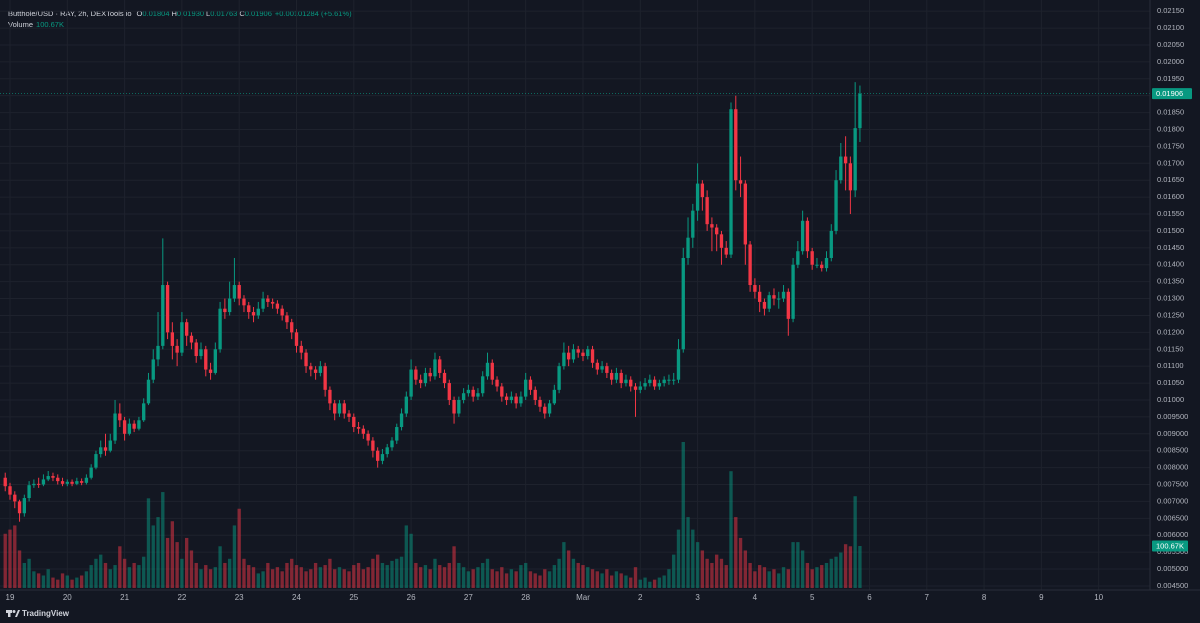  I want to click on y-tick-label: 0.02150, so click(1170, 10).